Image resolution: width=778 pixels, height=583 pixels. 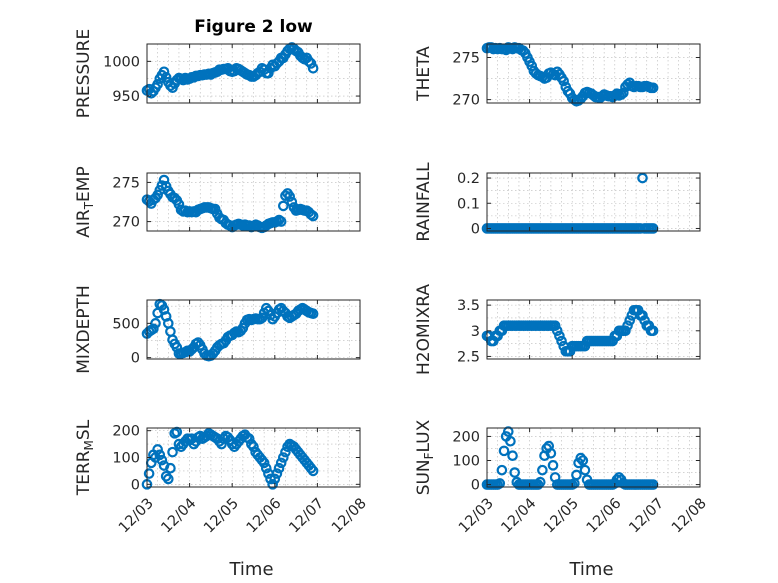 I want to click on subplot-3: 270 275 AIRTEMP, so click(x=217, y=202).